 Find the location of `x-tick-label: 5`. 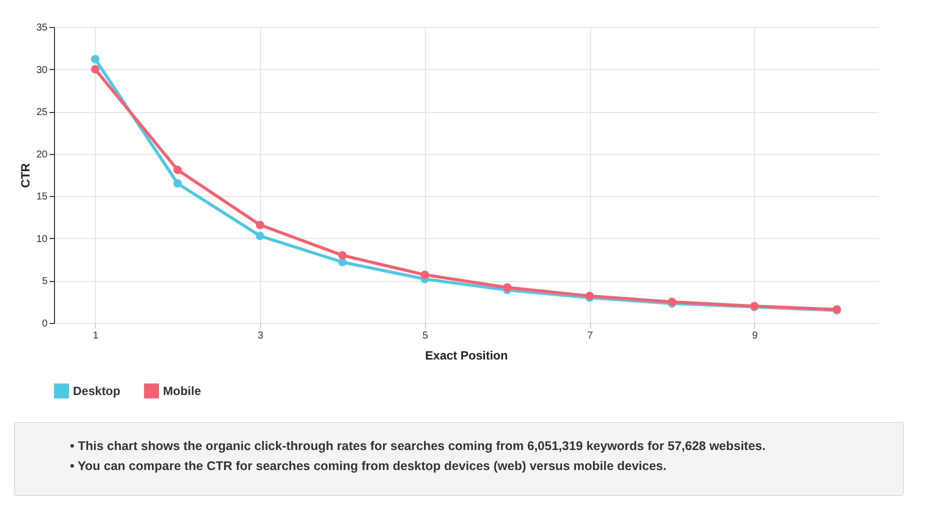

x-tick-label: 5 is located at coordinates (425, 336).